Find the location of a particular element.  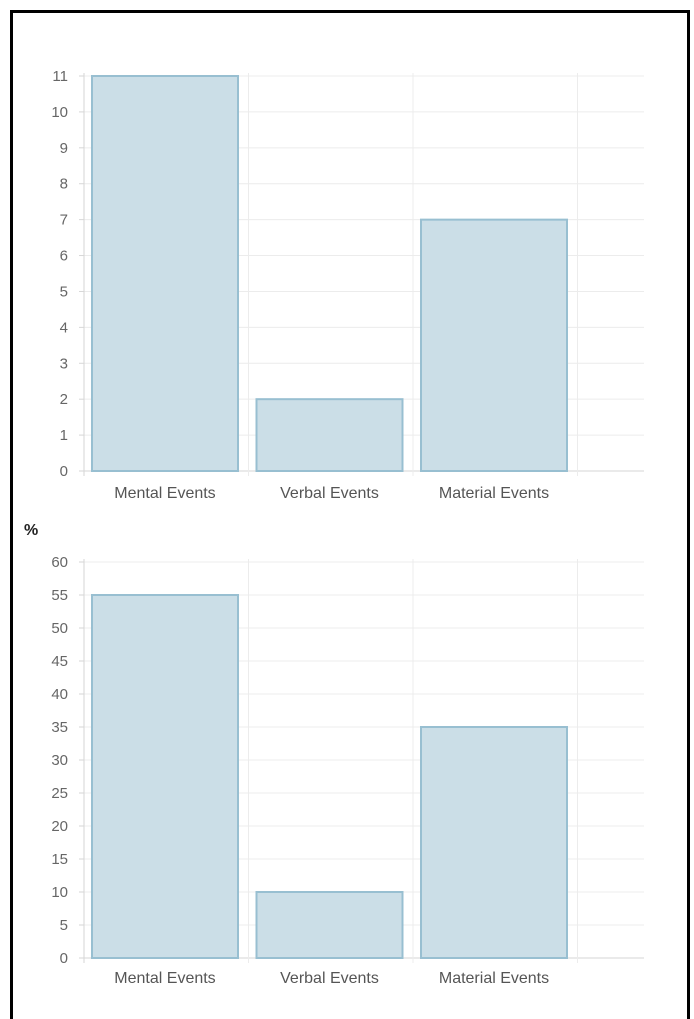

y-tick-label: 20 is located at coordinates (59, 826).